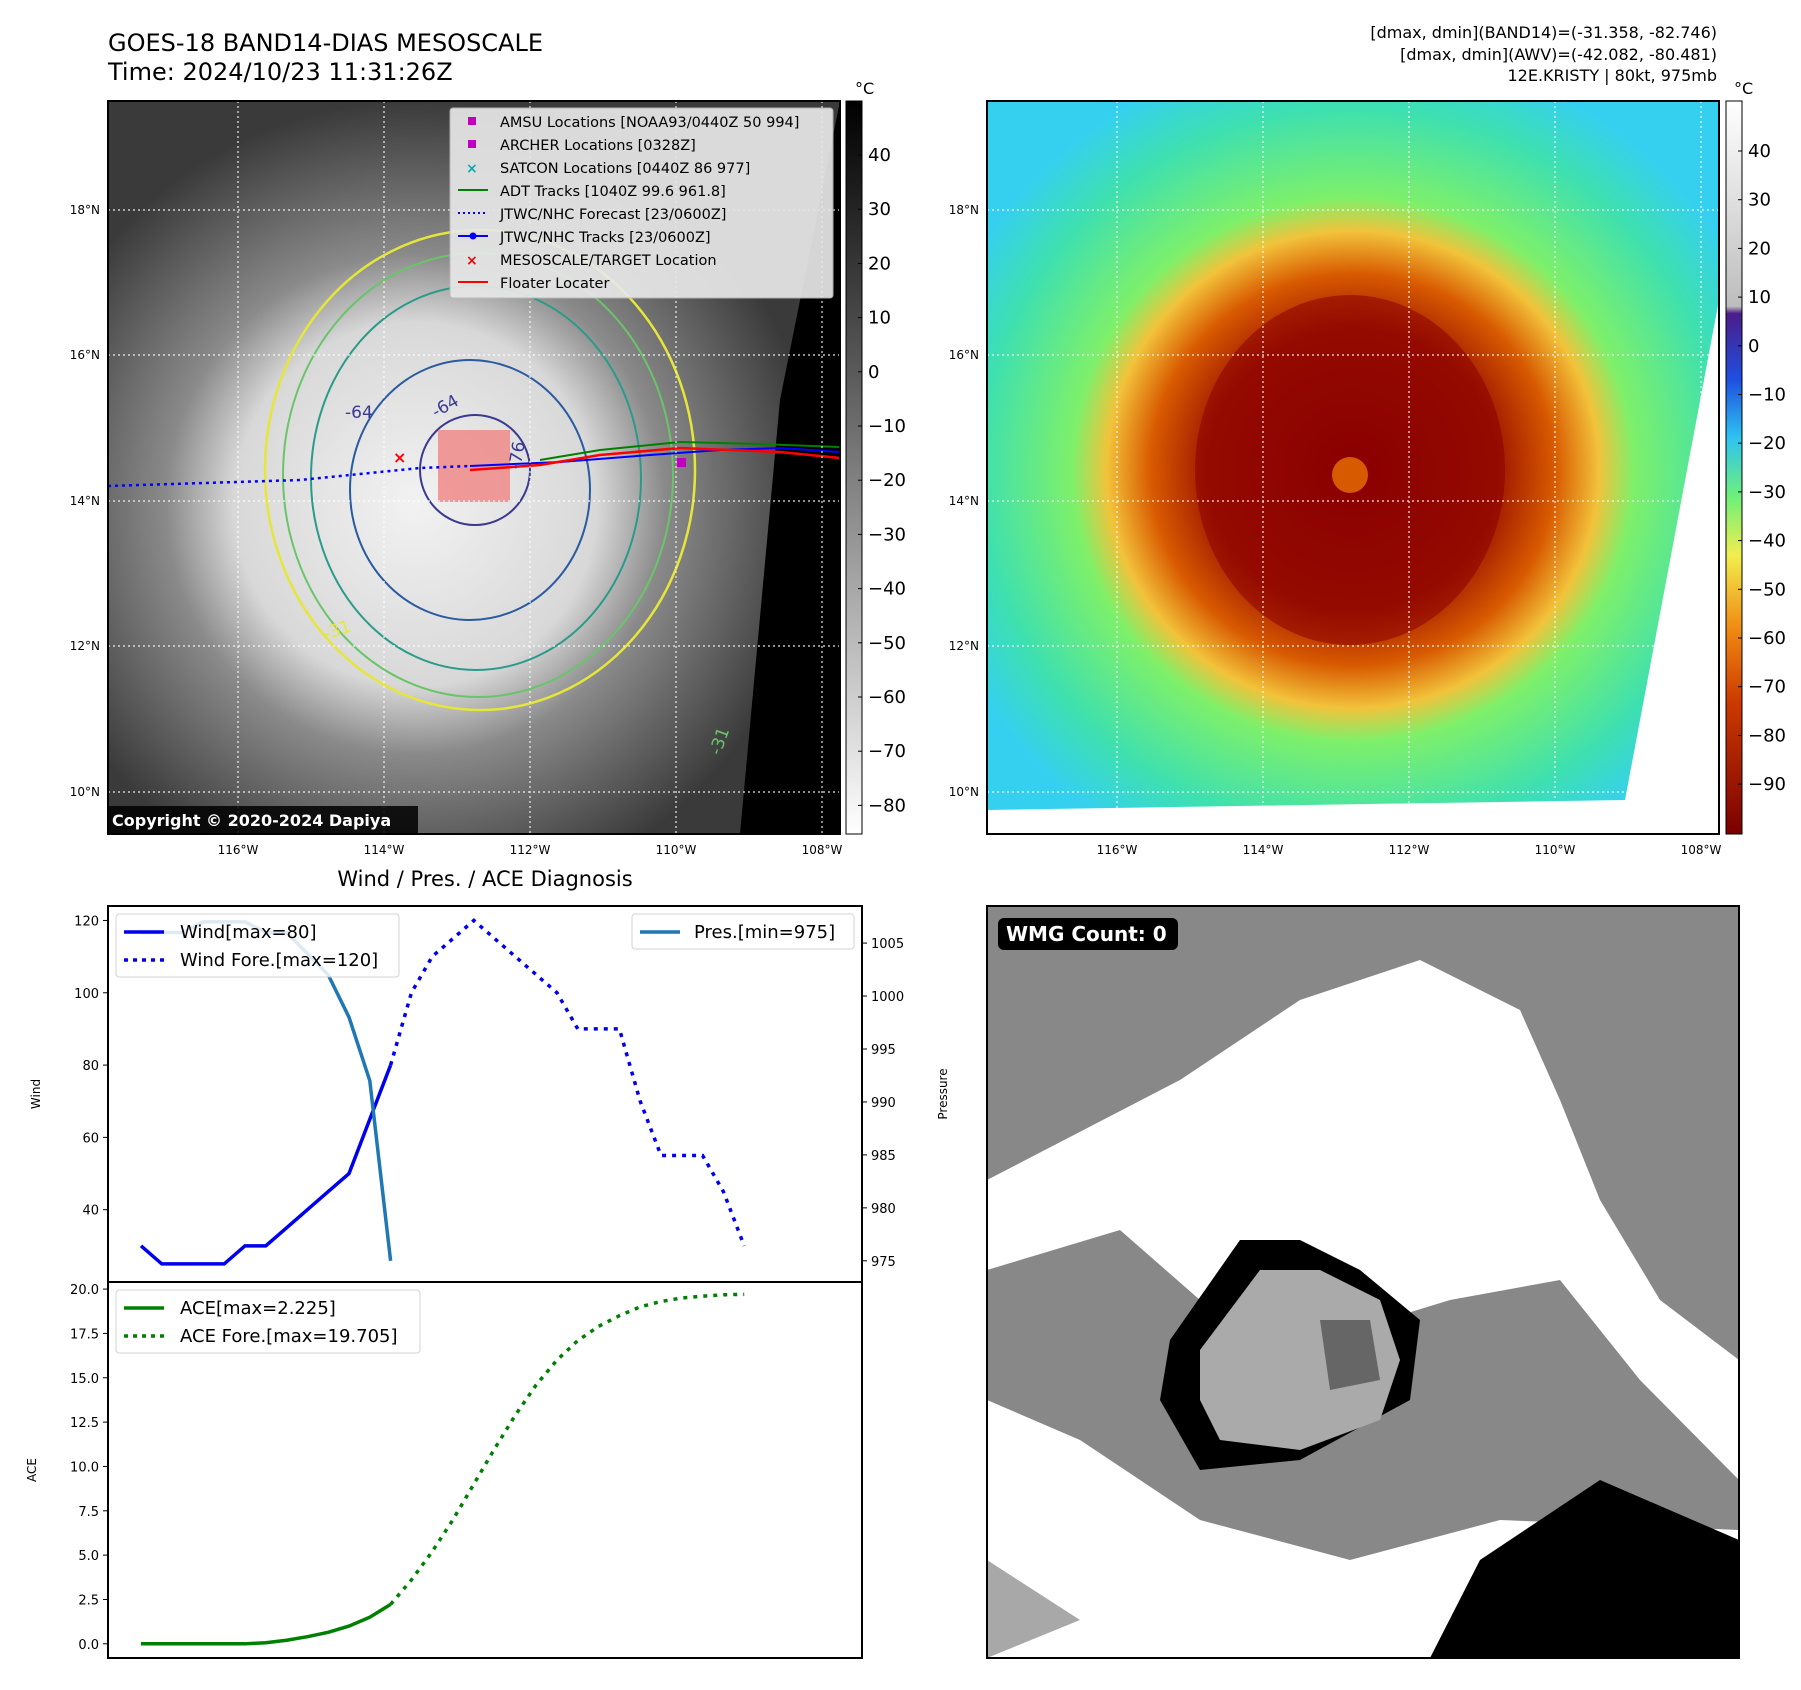  I want to click on colorbar-tick-label: −80, so click(887, 805).